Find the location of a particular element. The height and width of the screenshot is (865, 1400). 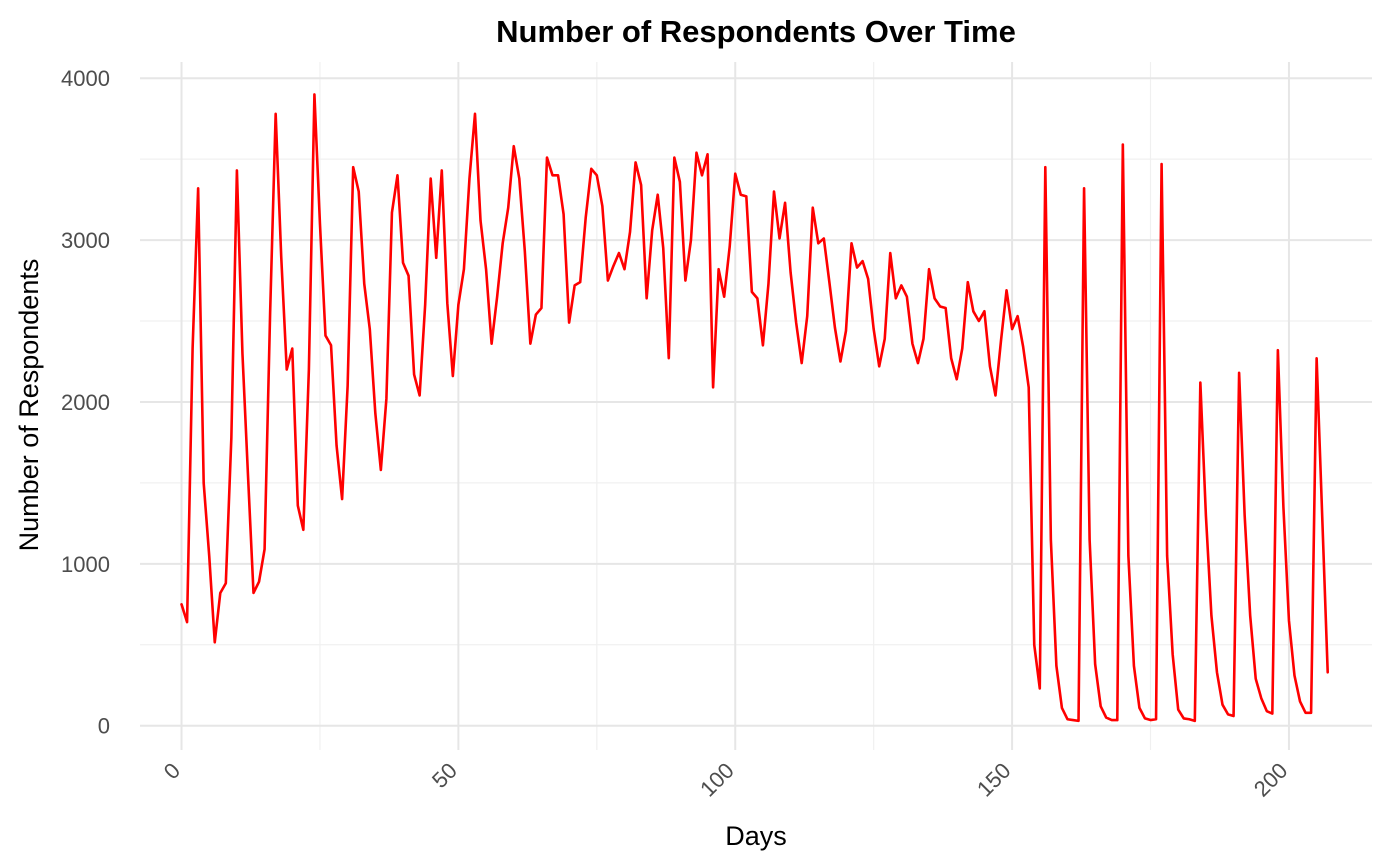

y-axis-ticks: 0 1000 2000 3000 4000 is located at coordinates (85, 402).